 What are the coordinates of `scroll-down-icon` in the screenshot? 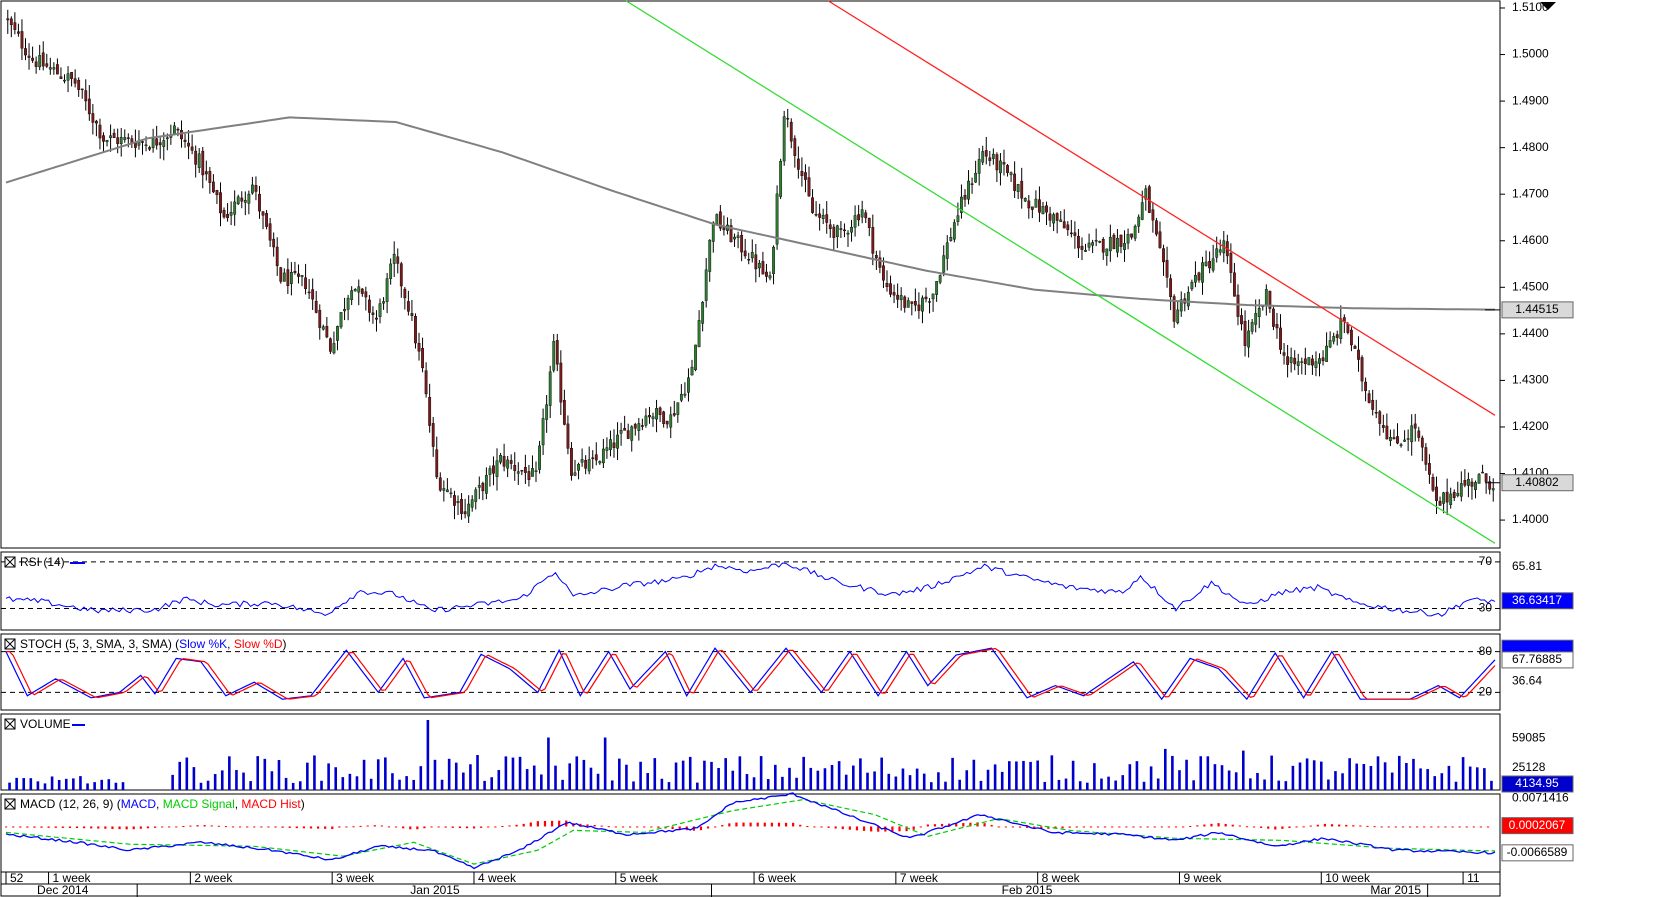 It's located at (1548, 6).